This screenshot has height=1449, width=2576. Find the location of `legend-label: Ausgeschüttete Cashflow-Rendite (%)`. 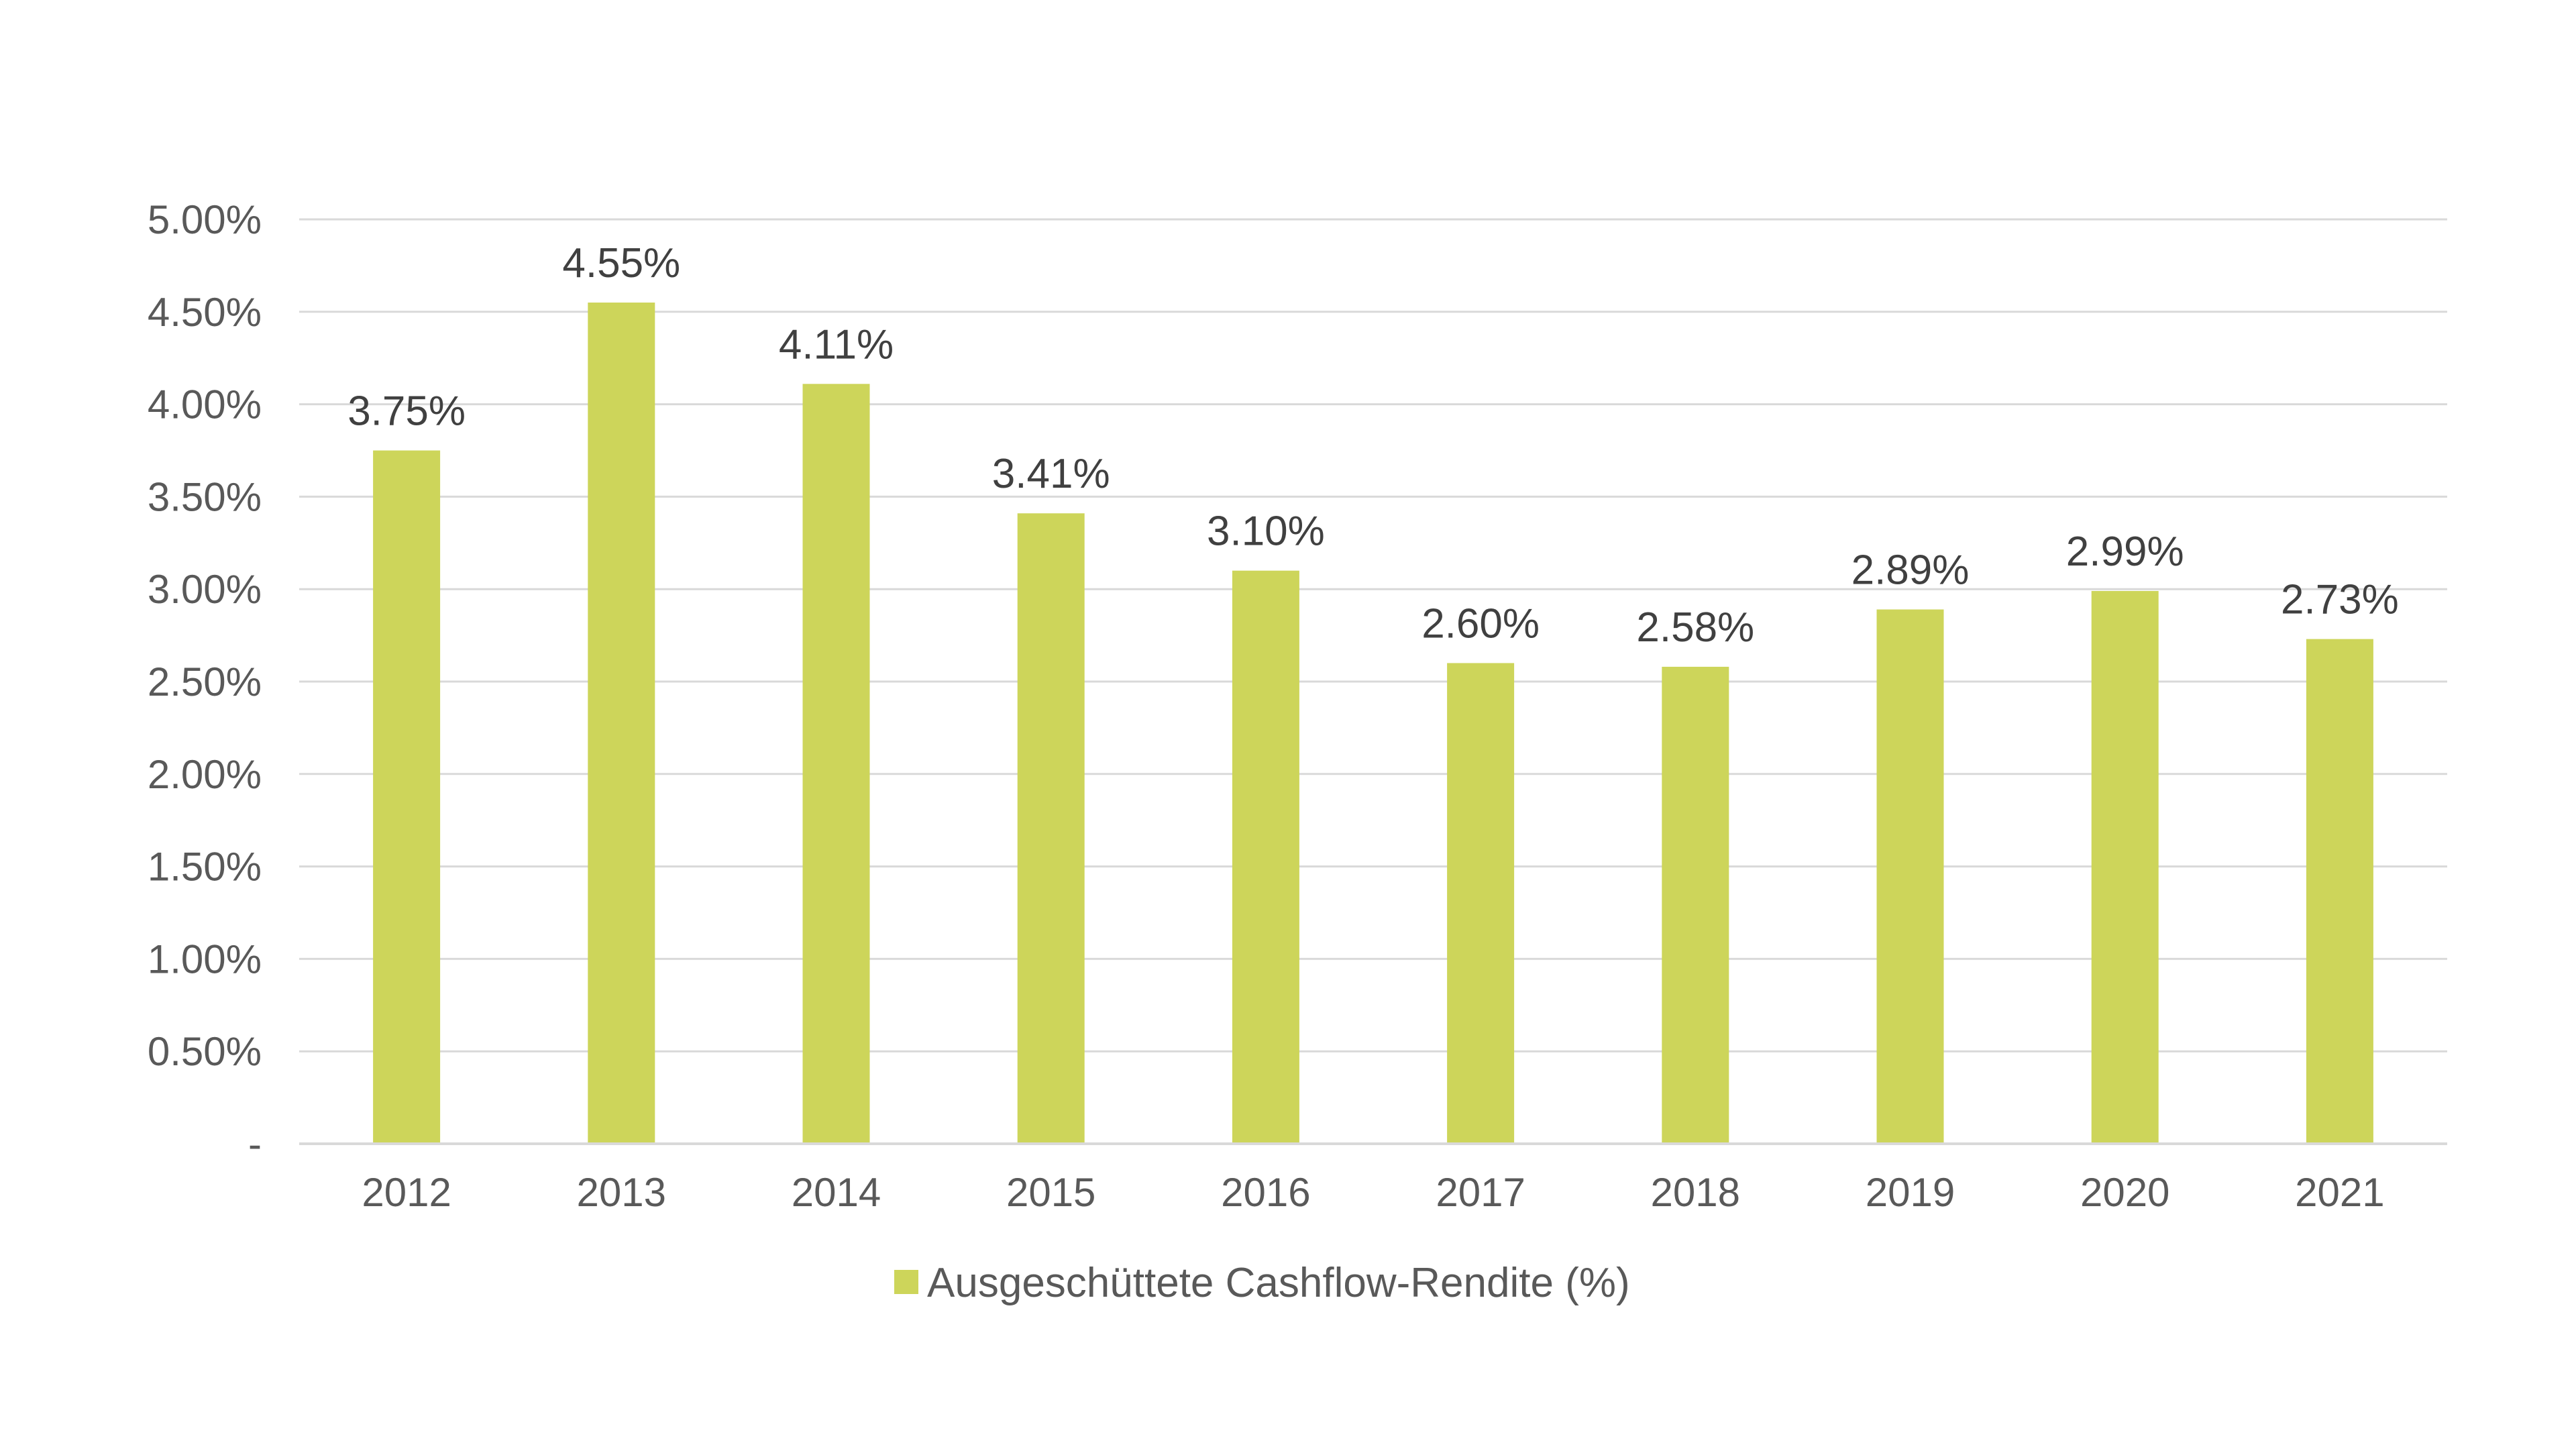

legend-label: Ausgeschüttete Cashflow-Rendite (%) is located at coordinates (1278, 1283).